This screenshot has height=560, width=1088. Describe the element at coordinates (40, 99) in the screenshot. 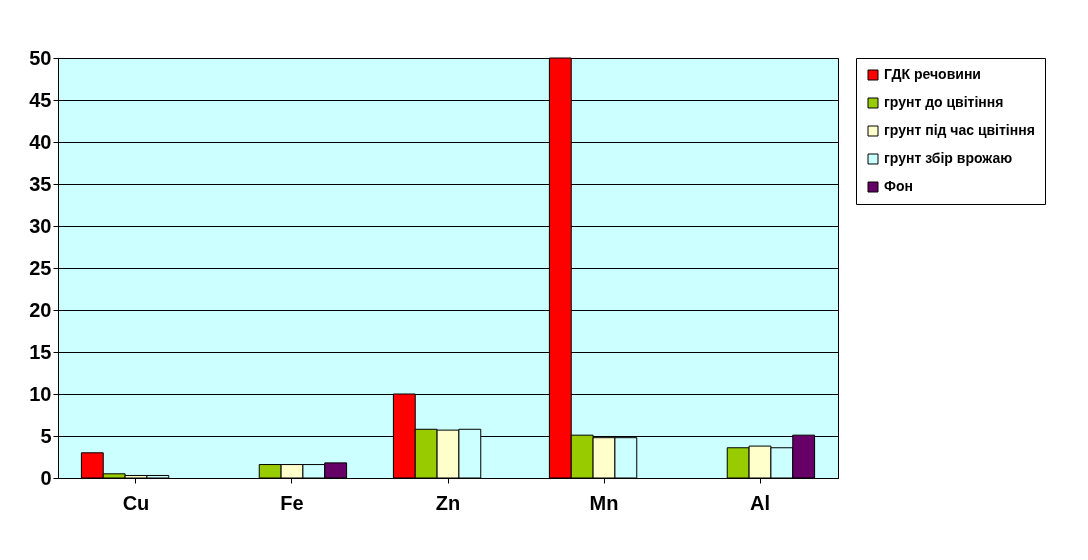

I see `y-tick-label: 45` at that location.